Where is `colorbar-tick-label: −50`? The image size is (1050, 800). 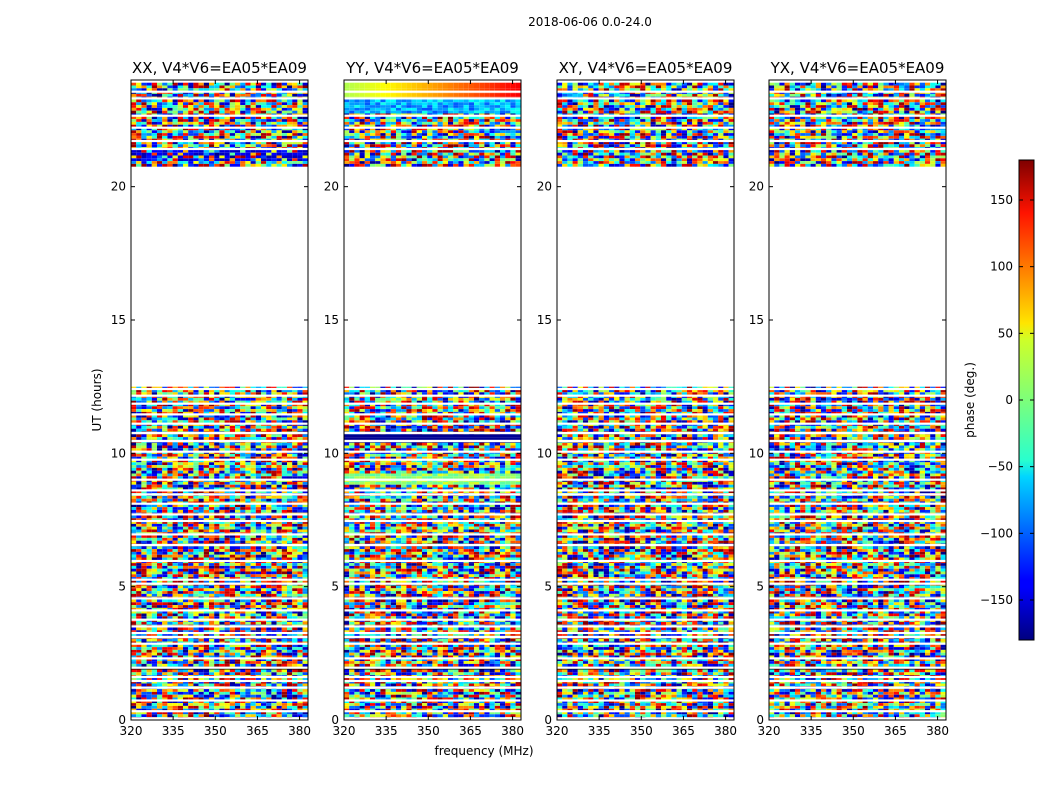 colorbar-tick-label: −50 is located at coordinates (1000, 467).